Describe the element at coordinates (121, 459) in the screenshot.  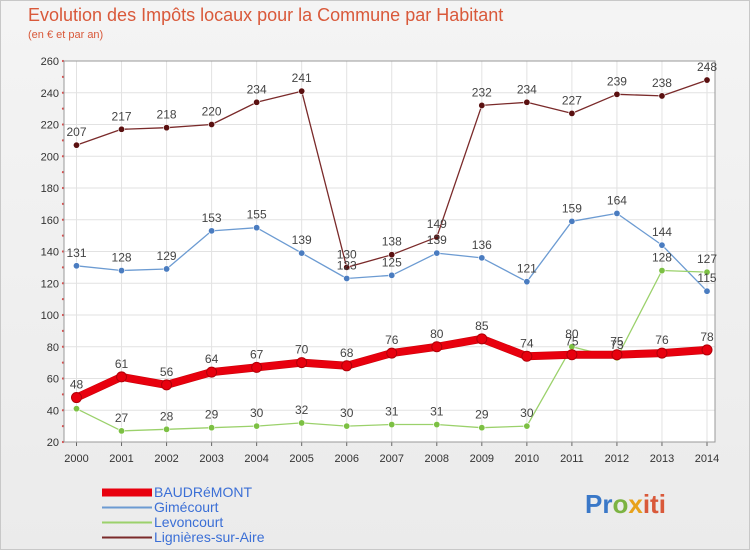
I see `x-tick-label: 2001` at that location.